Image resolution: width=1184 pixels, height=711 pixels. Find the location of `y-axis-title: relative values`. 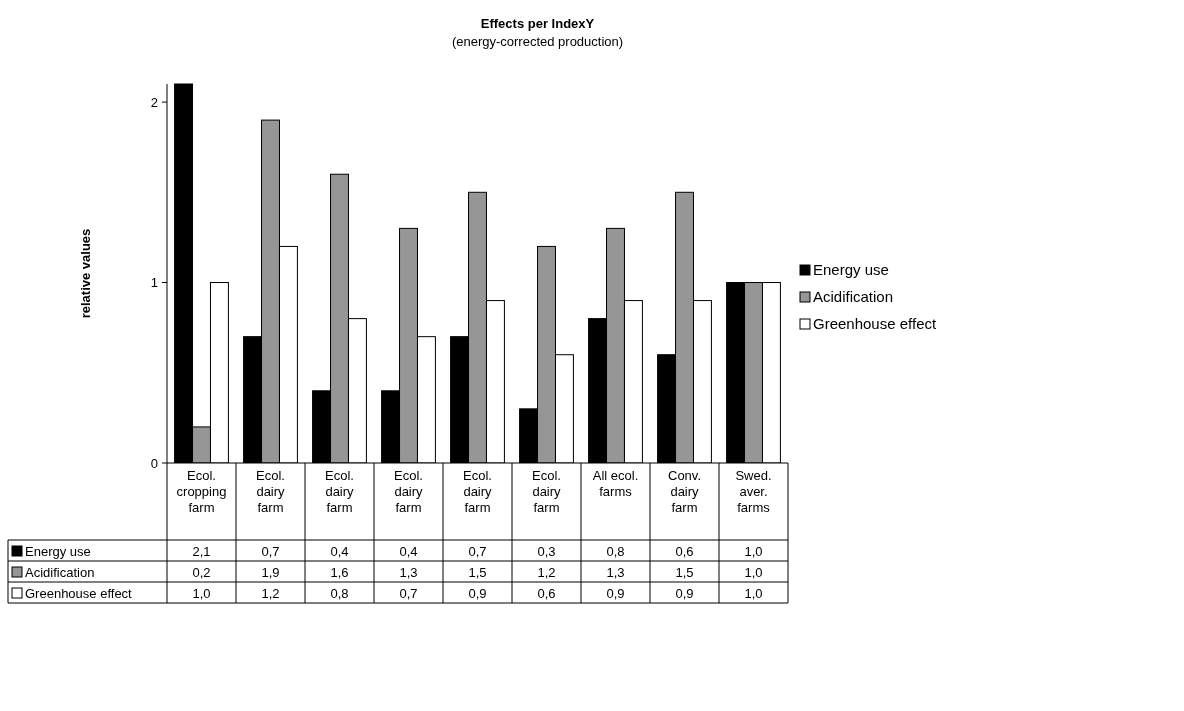

y-axis-title: relative values is located at coordinates (85, 273).